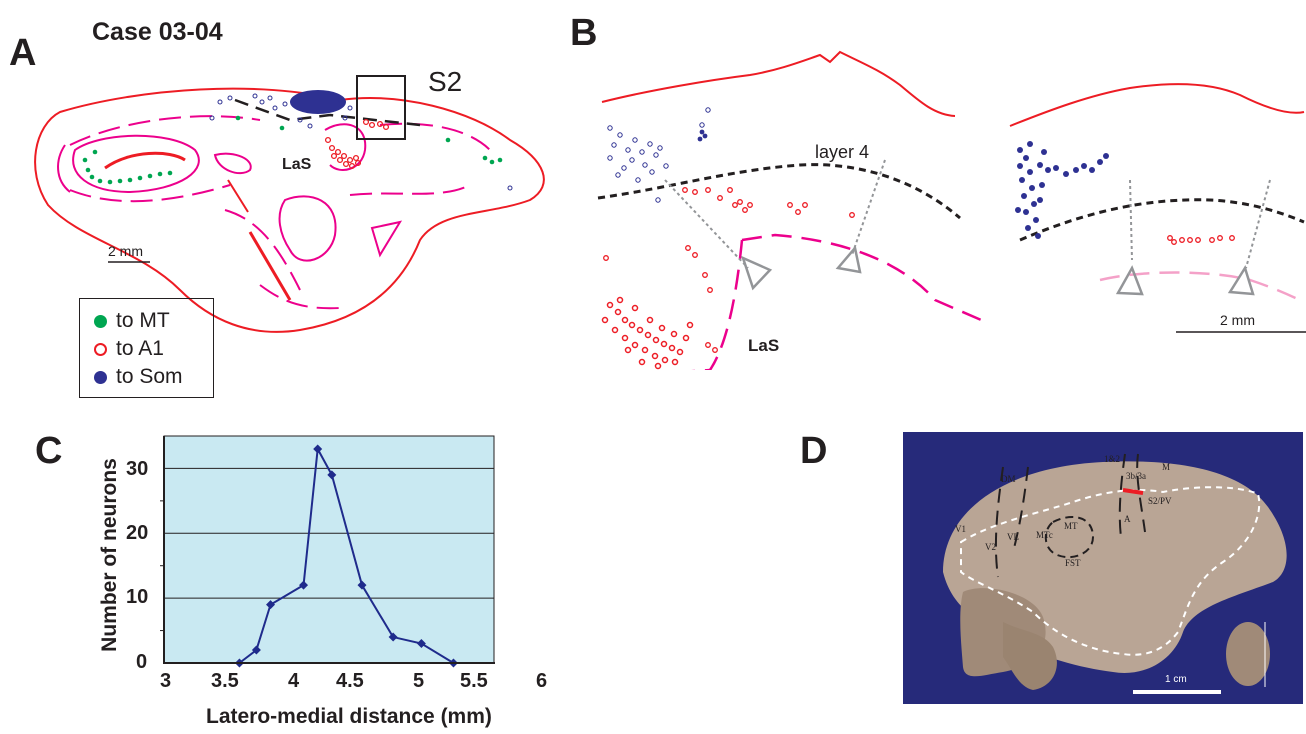  I want to click on gyrus-outline, so click(136, 164).